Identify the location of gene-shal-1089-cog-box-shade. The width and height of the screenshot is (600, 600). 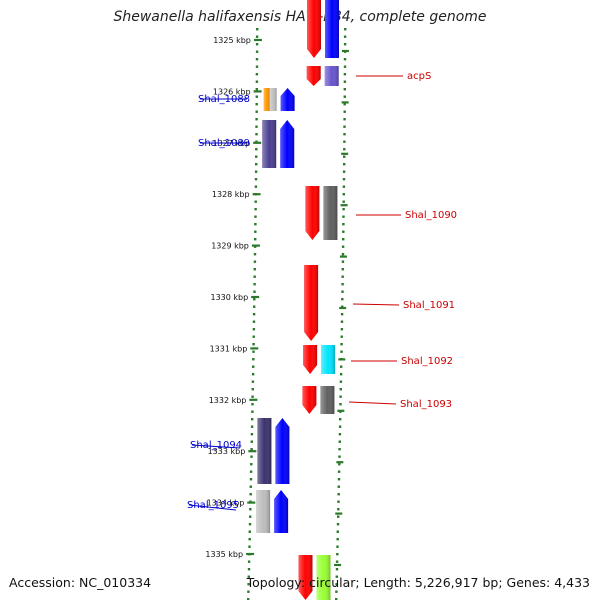
(269, 144).